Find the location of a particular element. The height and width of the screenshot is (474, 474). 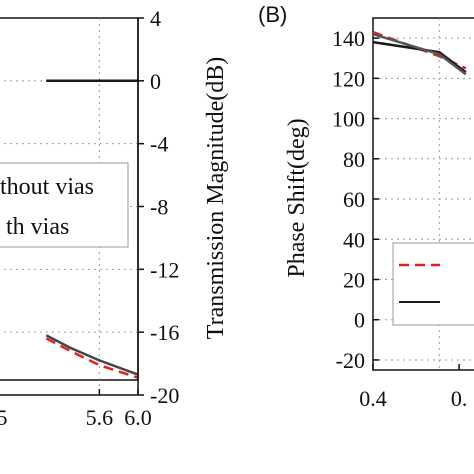

right-y-tick-label: 0 is located at coordinates (359, 320).